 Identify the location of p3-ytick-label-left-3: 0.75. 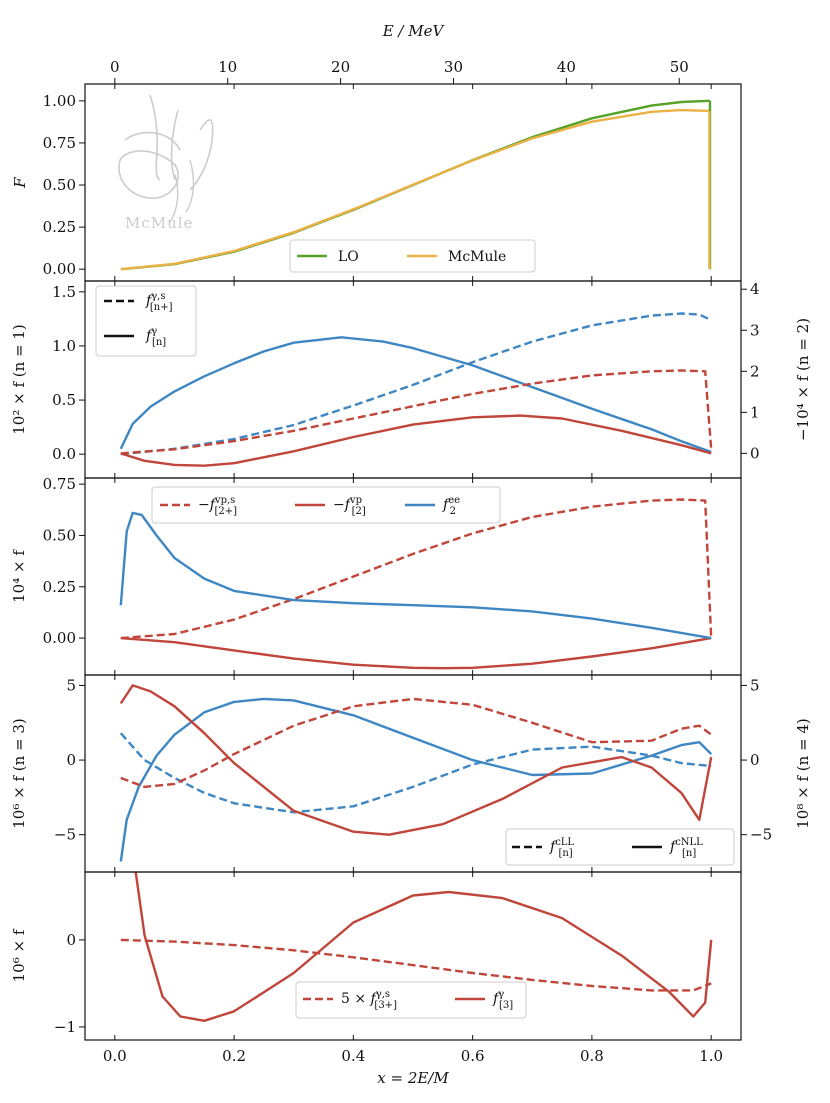
(59, 484).